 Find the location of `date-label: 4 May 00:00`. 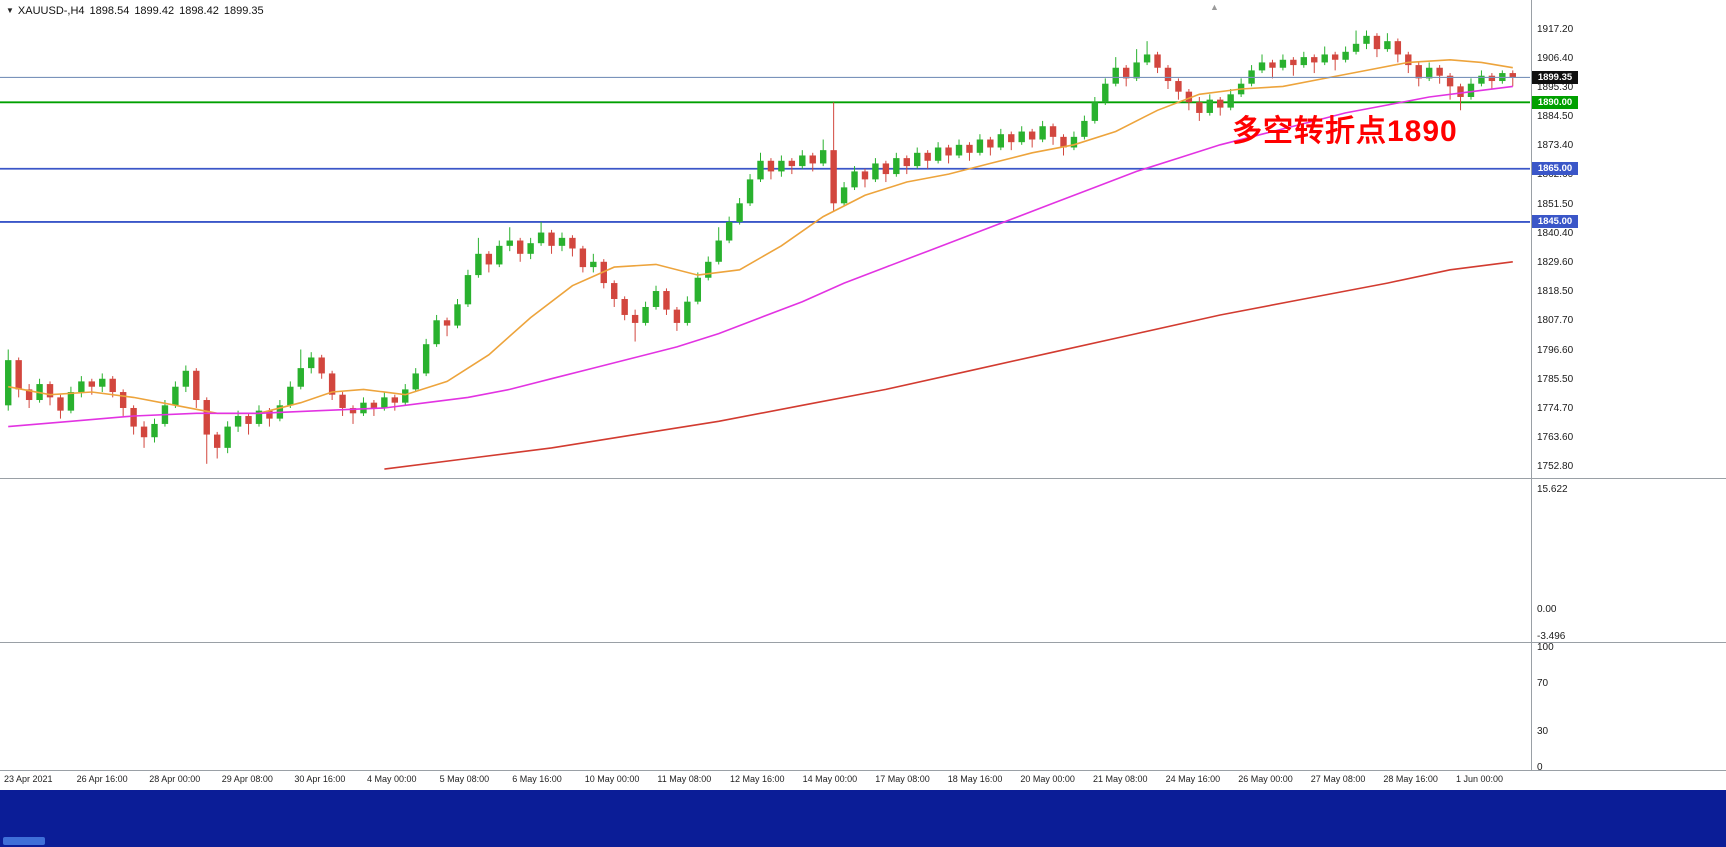

date-label: 4 May 00:00 is located at coordinates (392, 779).